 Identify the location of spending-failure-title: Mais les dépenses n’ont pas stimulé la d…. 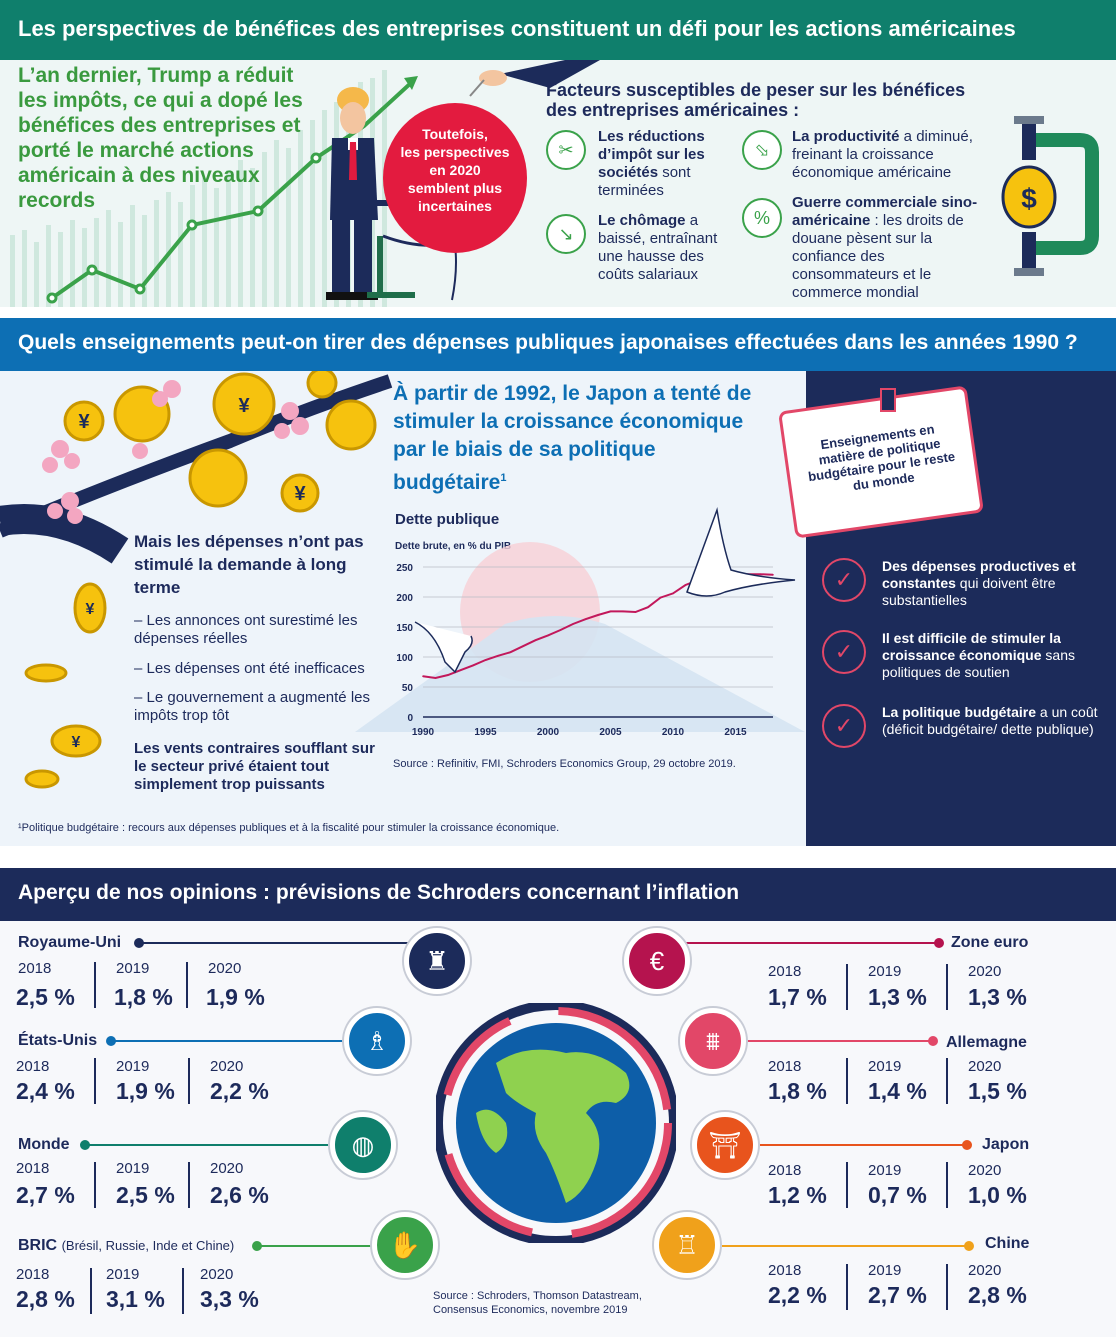
(249, 564).